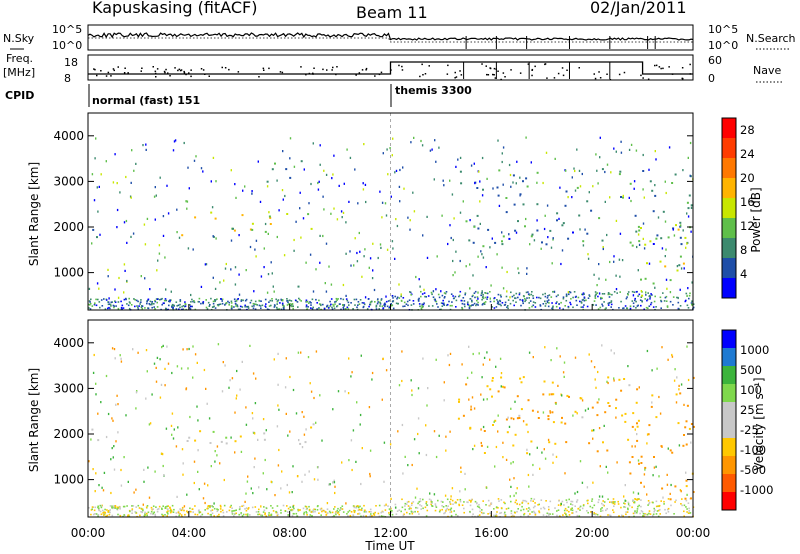 This screenshot has width=800, height=554. What do you see at coordinates (729, 375) in the screenshot?
I see `velocity-colorbar-swatch` at bounding box center [729, 375].